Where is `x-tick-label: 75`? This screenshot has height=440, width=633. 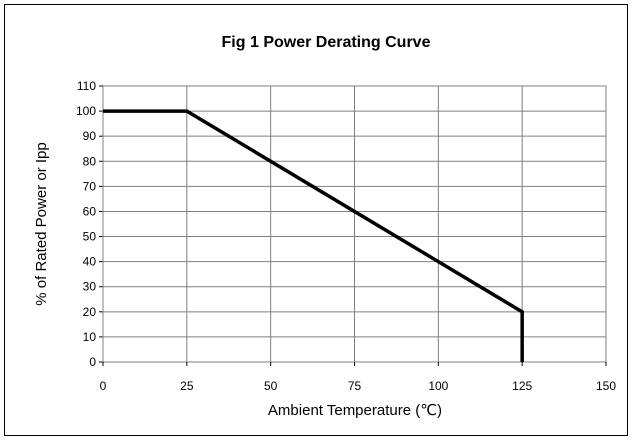 x-tick-label: 75 is located at coordinates (355, 386).